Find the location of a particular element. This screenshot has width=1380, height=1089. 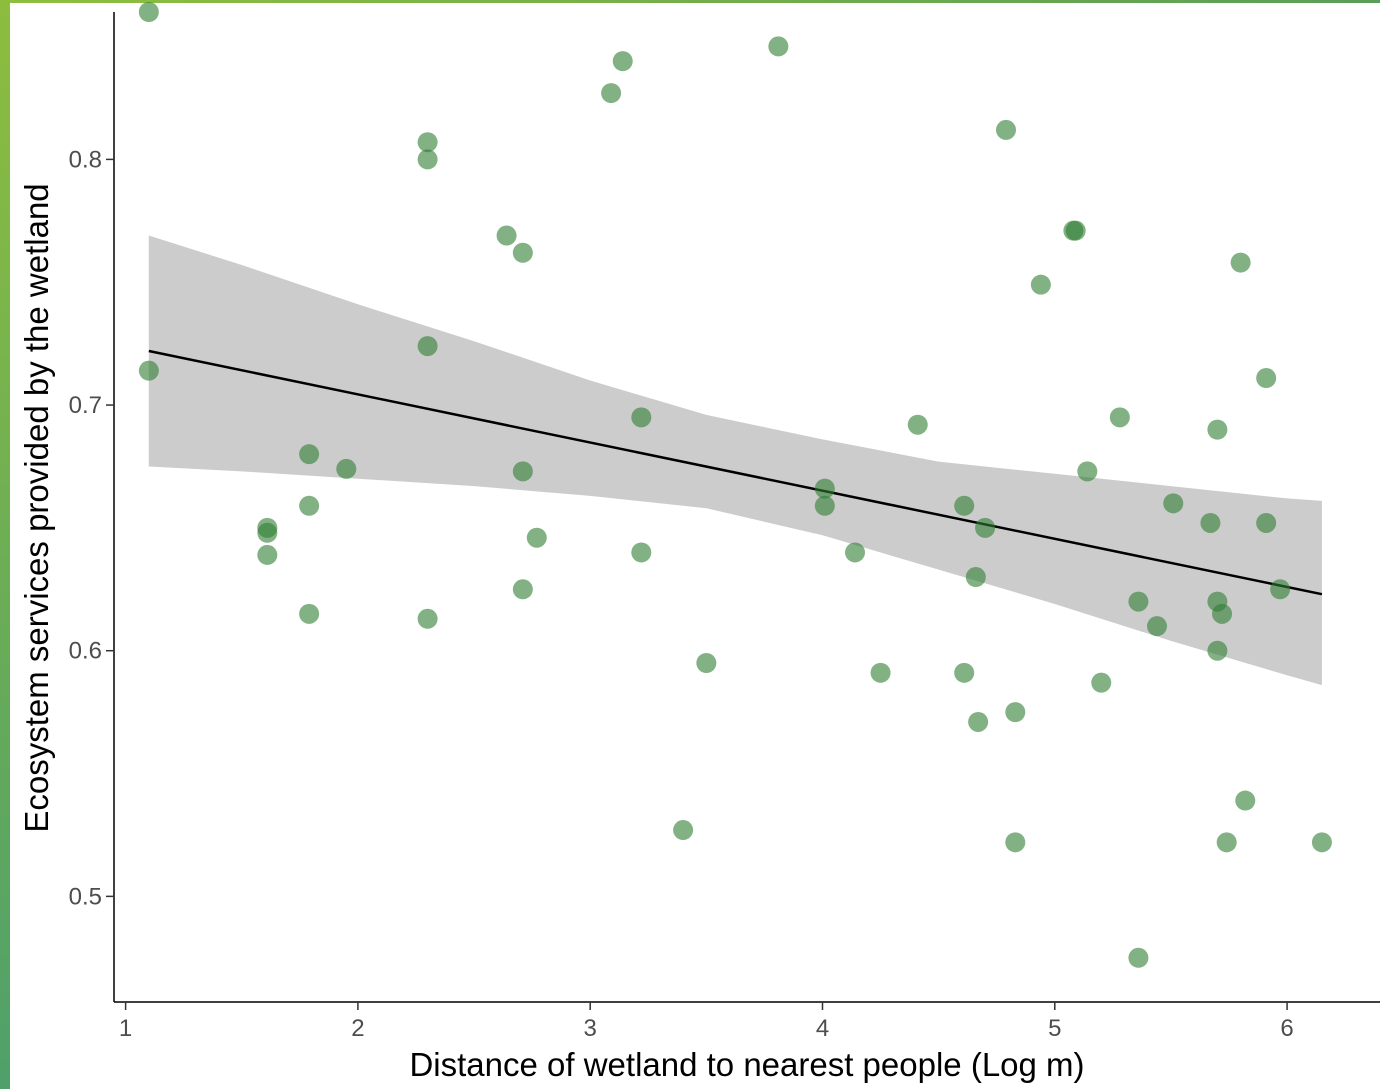

y-tick-label: 0.8 is located at coordinates (85, 159).